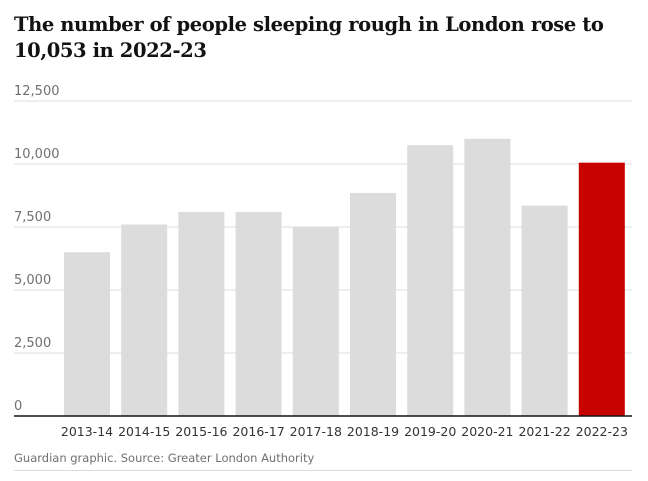 Image resolution: width=648 pixels, height=481 pixels. What do you see at coordinates (316, 431) in the screenshot?
I see `x-tick-label: 2017-18` at bounding box center [316, 431].